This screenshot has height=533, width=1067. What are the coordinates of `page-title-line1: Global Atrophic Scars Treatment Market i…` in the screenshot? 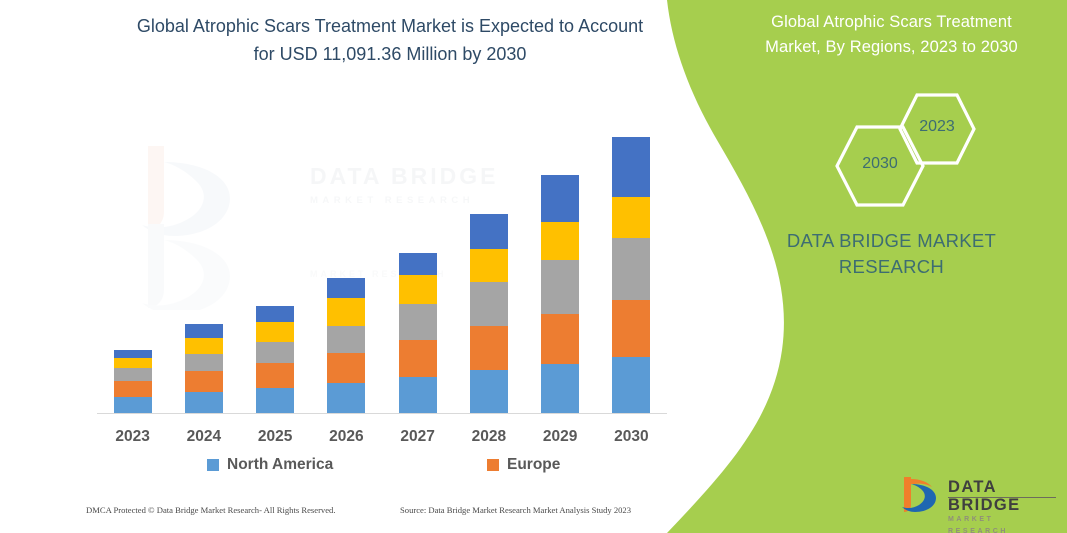 It's located at (390, 26).